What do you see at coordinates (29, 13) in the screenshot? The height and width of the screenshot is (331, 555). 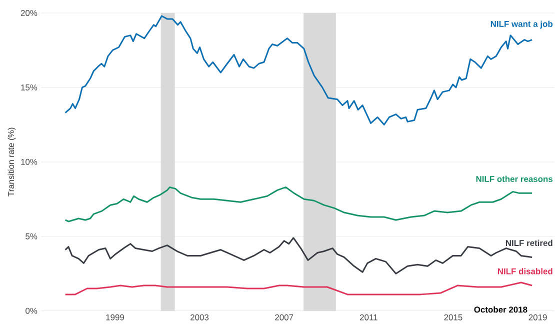 I see `y-tick-label: 20%` at bounding box center [29, 13].